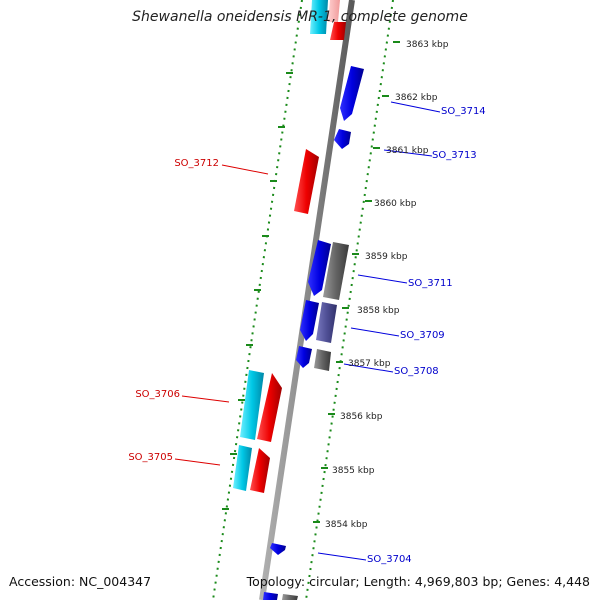 Image resolution: width=600 pixels, height=600 pixels. Describe the element at coordinates (260, 470) in the screenshot. I see `gene-so-3705-arrow` at that location.